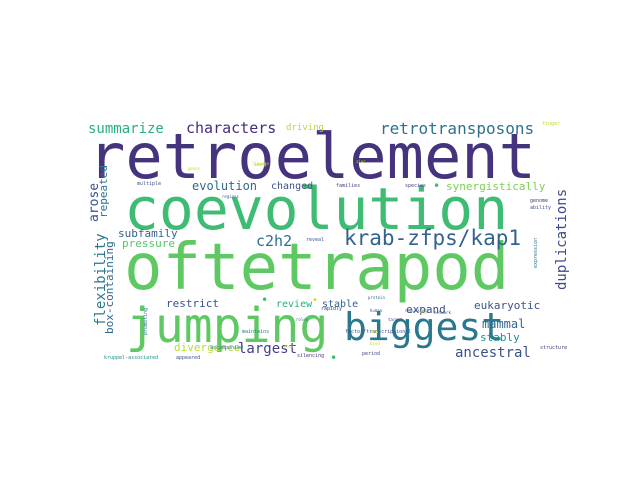 This screenshot has height=480, width=640. Describe the element at coordinates (500, 337) in the screenshot. I see `cloud-word: stably` at that location.